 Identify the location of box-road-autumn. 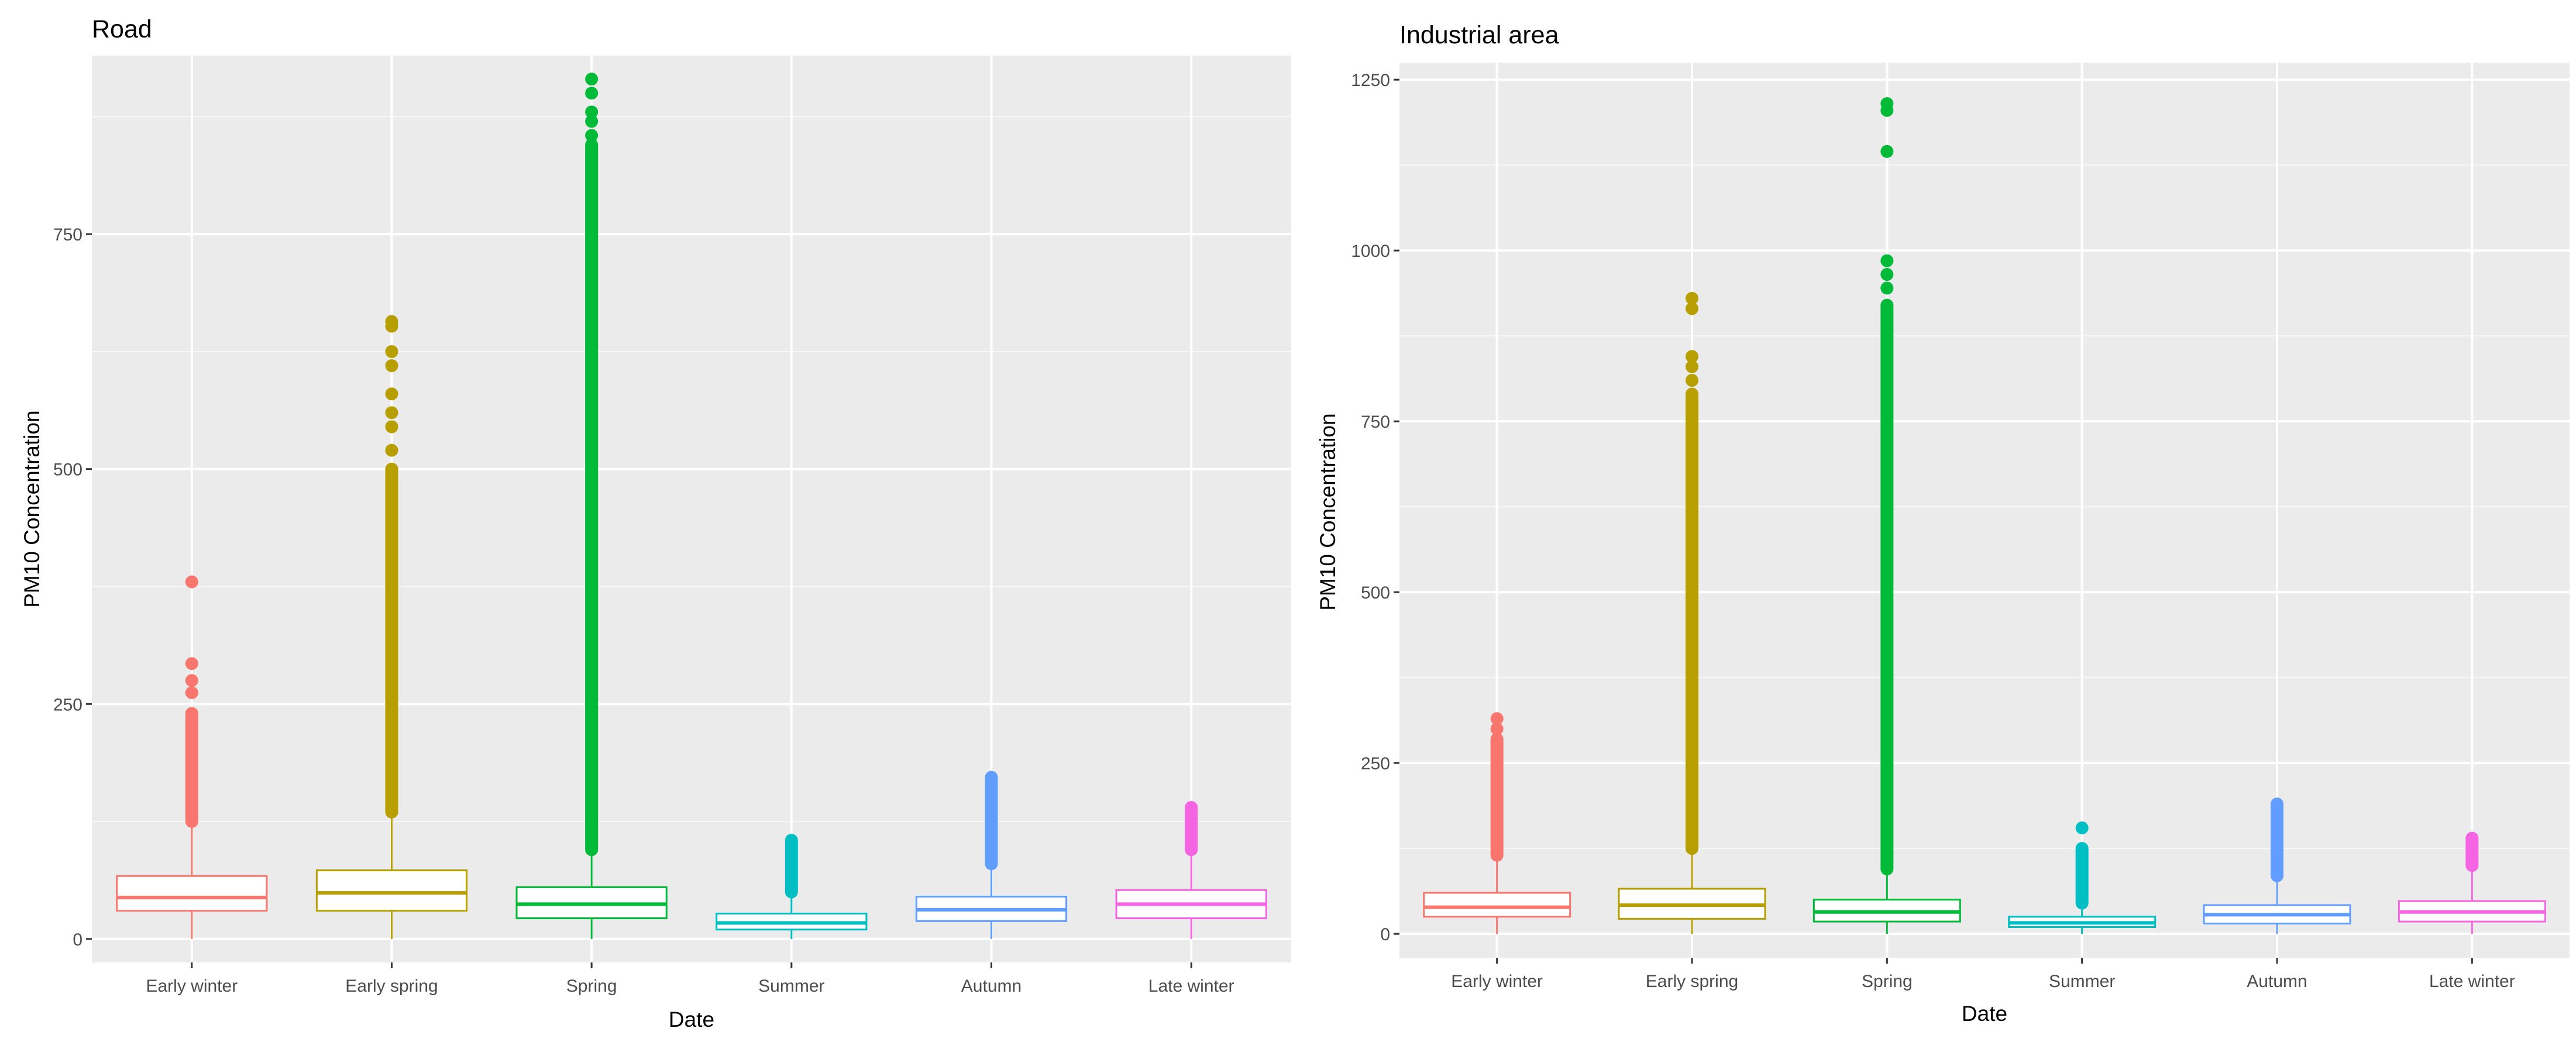
(991, 855).